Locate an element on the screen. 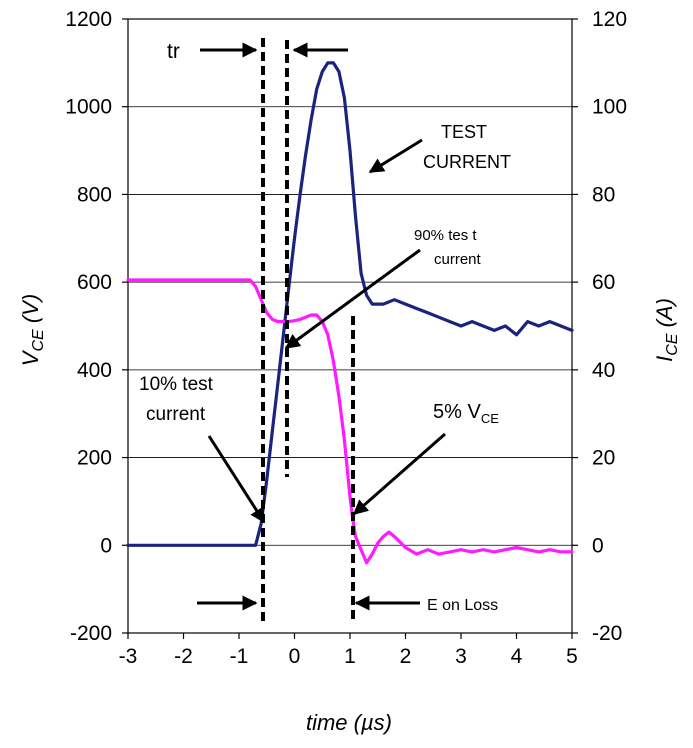 Image resolution: width=693 pixels, height=748 pixels. annotation-5pct-vce-sub: CE is located at coordinates (490, 418).